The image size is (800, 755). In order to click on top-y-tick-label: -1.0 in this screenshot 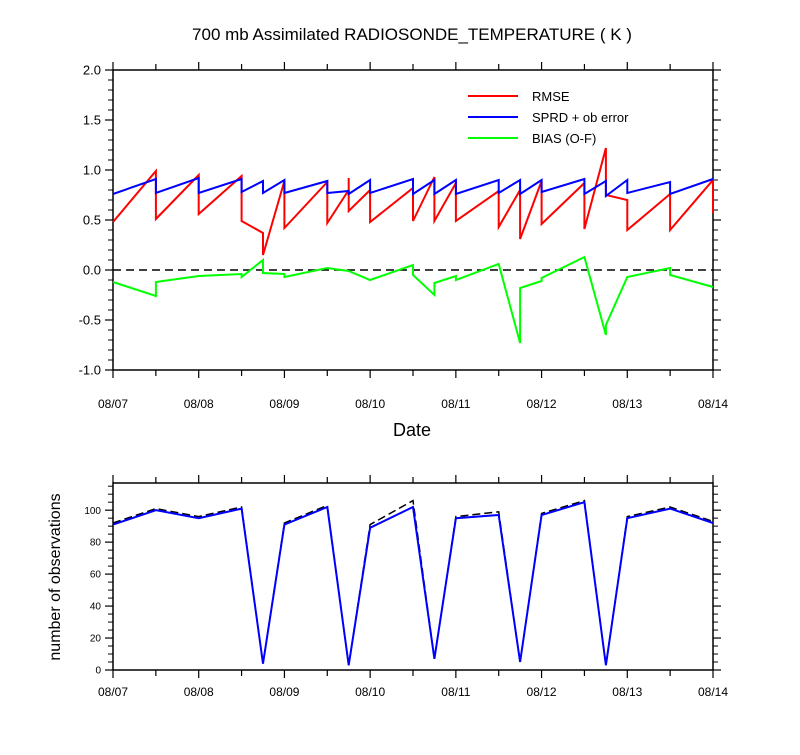, I will do `click(90, 370)`.